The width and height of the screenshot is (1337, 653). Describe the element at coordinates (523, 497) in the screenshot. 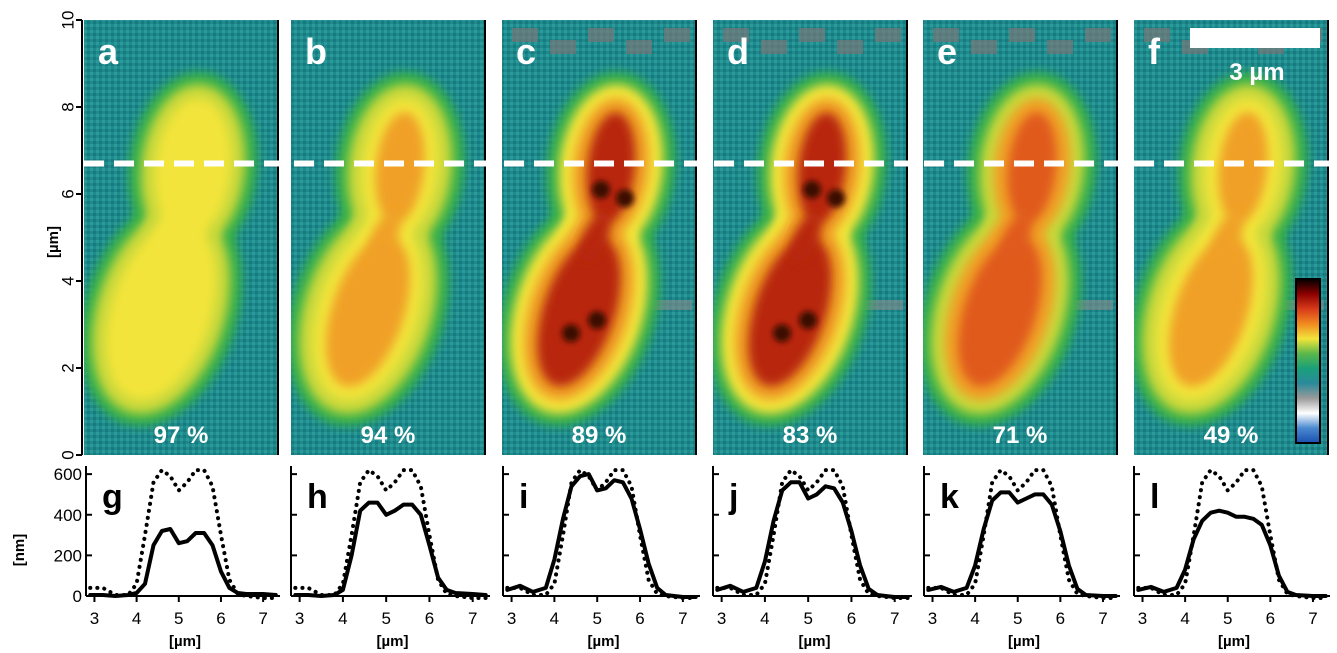

I see `plot-letter: i` at that location.